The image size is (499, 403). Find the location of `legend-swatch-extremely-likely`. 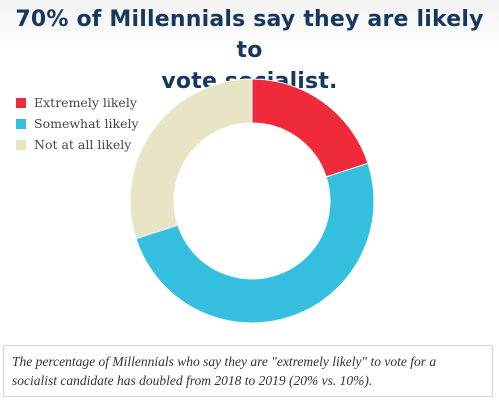

legend-swatch-extremely-likely is located at coordinates (21, 102).